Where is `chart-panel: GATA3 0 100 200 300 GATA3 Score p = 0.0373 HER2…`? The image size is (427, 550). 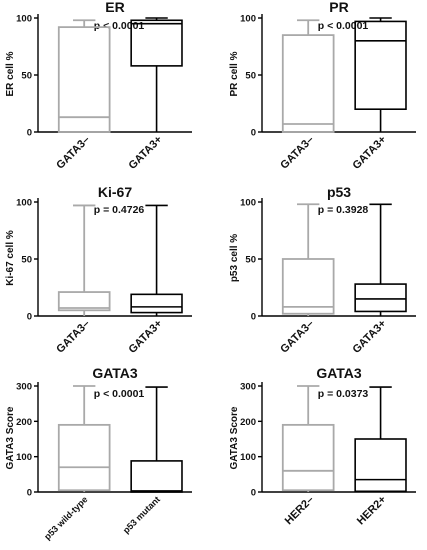 chart-panel: GATA3 0 100 200 300 GATA3 Score p = 0.0373 HER2… is located at coordinates (322, 446).